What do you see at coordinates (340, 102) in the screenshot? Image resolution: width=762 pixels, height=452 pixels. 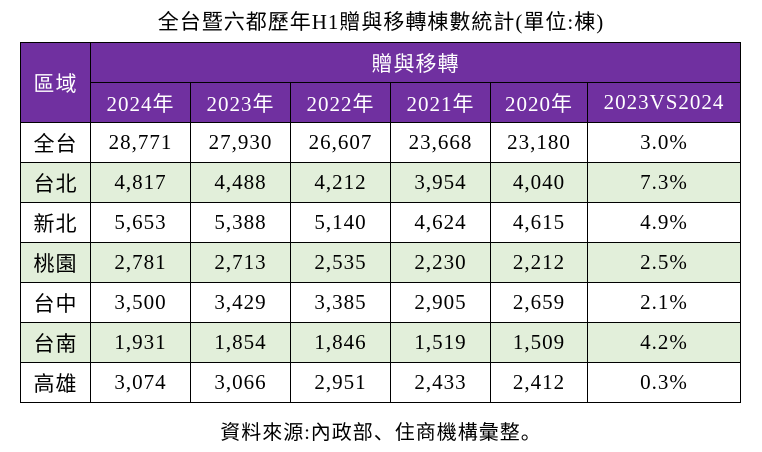 I see `header-cell: 2022年` at bounding box center [340, 102].